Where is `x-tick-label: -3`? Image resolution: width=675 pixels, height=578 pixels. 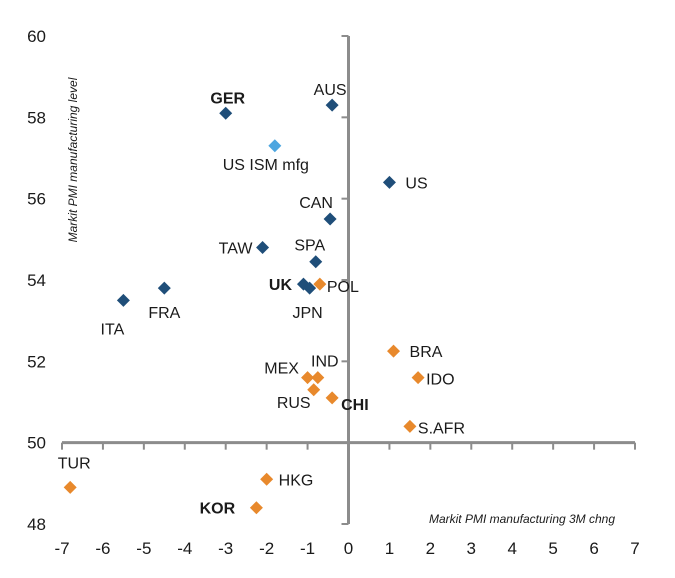
x-tick-label: -3 is located at coordinates (225, 548).